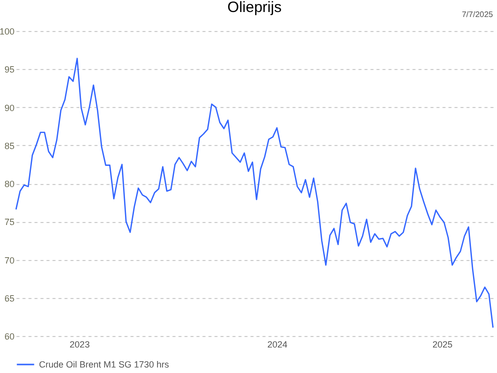 The width and height of the screenshot is (497, 373). I want to click on y-tick-label: 65, so click(9, 298).